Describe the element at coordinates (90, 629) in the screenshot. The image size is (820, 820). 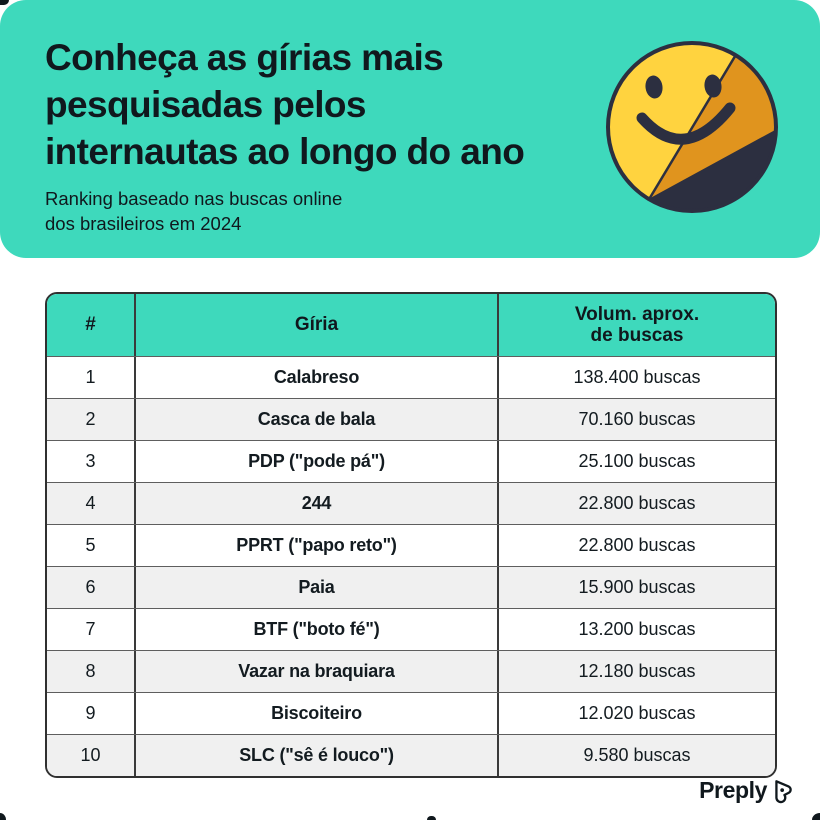
I see `rank-cell: 7` at that location.